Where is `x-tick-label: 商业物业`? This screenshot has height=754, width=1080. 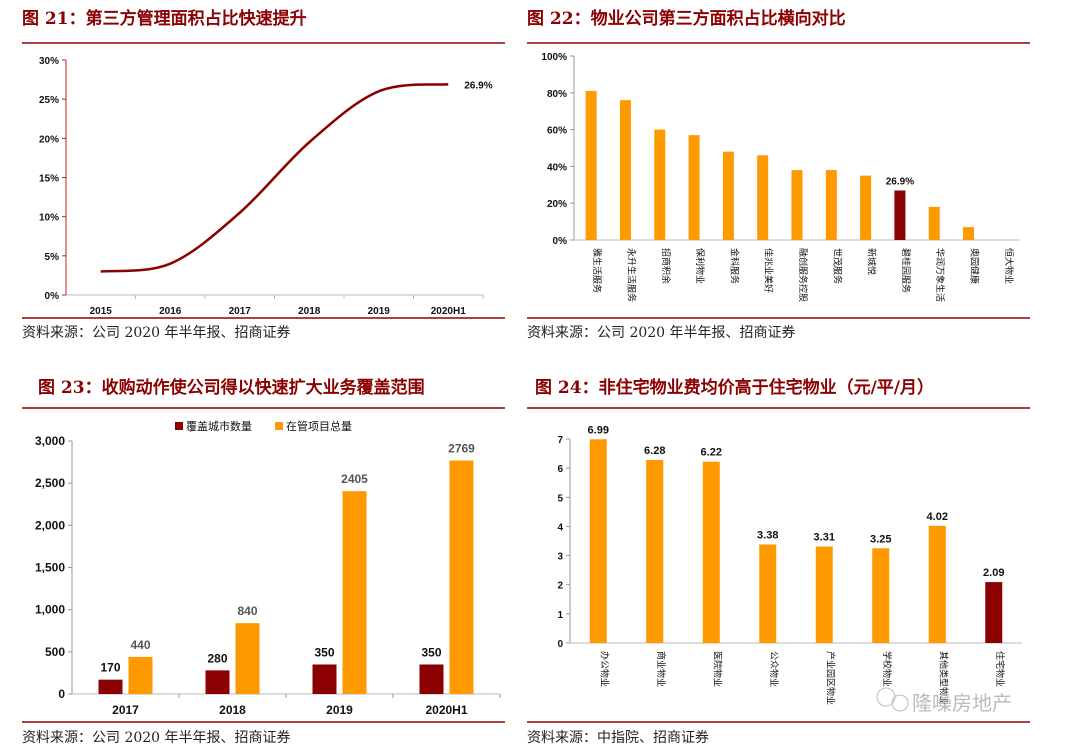
x-tick-label: 商业物业 is located at coordinates (661, 669).